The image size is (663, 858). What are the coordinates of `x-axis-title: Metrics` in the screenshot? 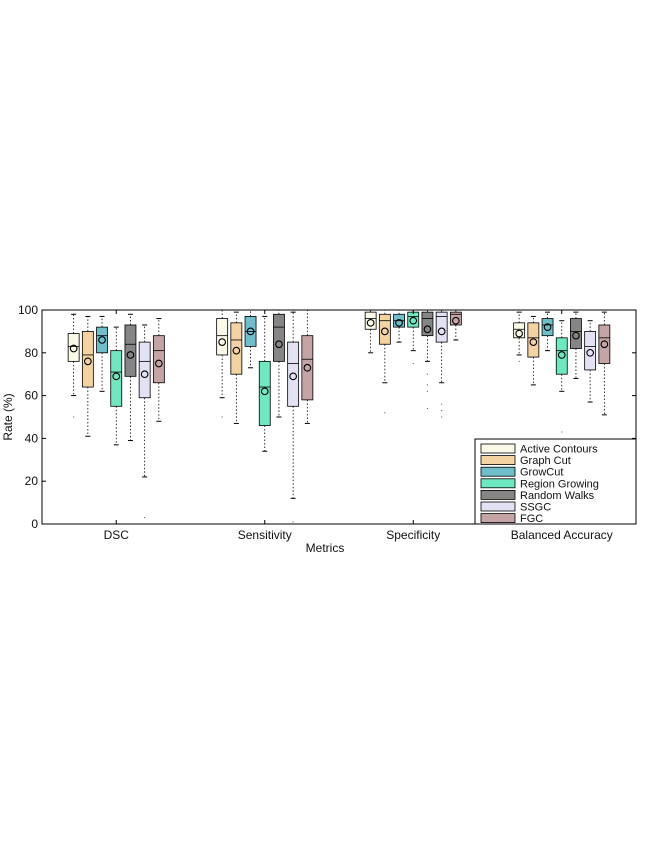 It's located at (325, 548).